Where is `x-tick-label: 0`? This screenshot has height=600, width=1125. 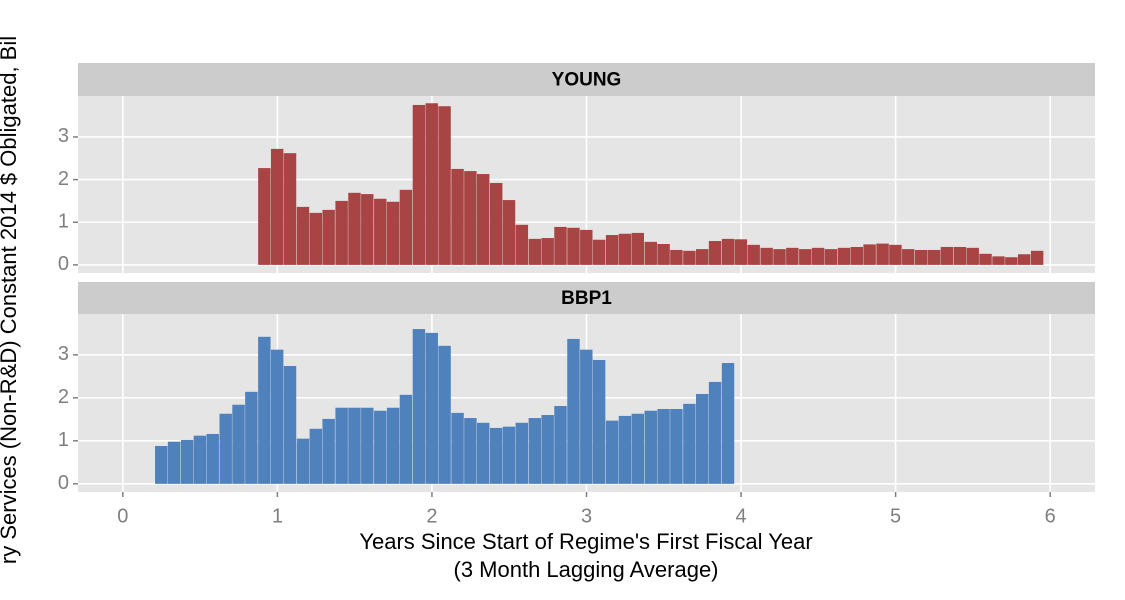 x-tick-label: 0 is located at coordinates (122, 516).